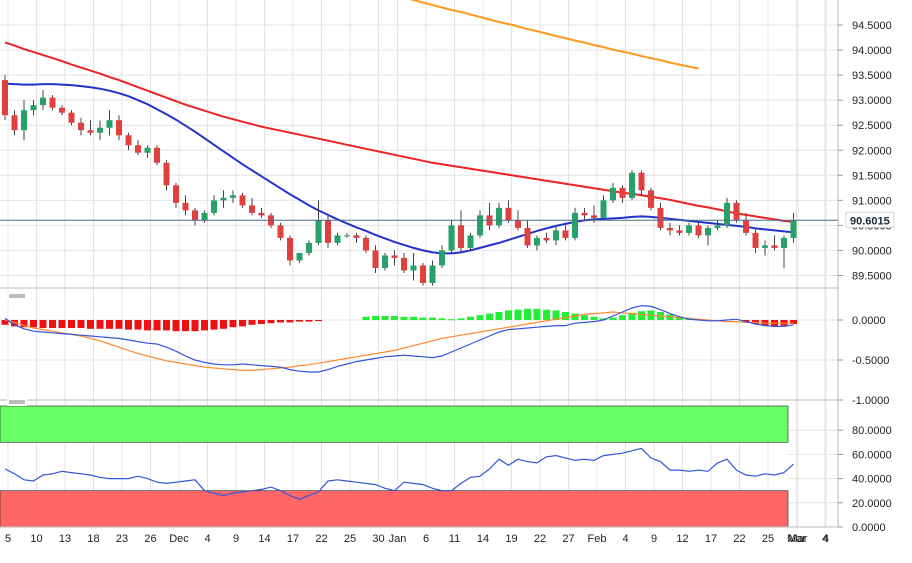 This screenshot has height=563, width=912. I want to click on macd-line, so click(399, 338).